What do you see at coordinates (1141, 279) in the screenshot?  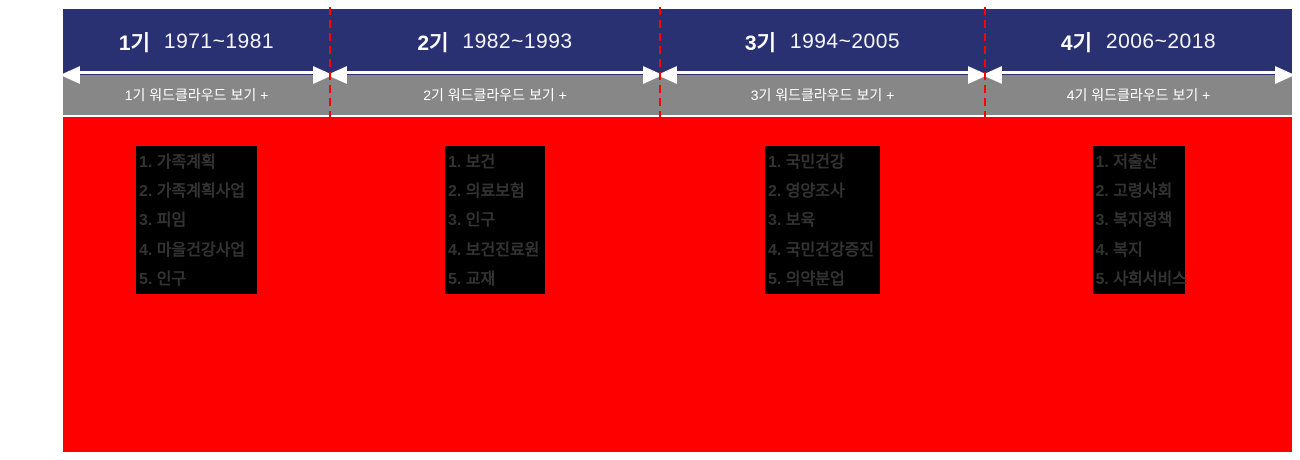 I see `keyword-rank-item: 5. 사회서비스` at bounding box center [1141, 279].